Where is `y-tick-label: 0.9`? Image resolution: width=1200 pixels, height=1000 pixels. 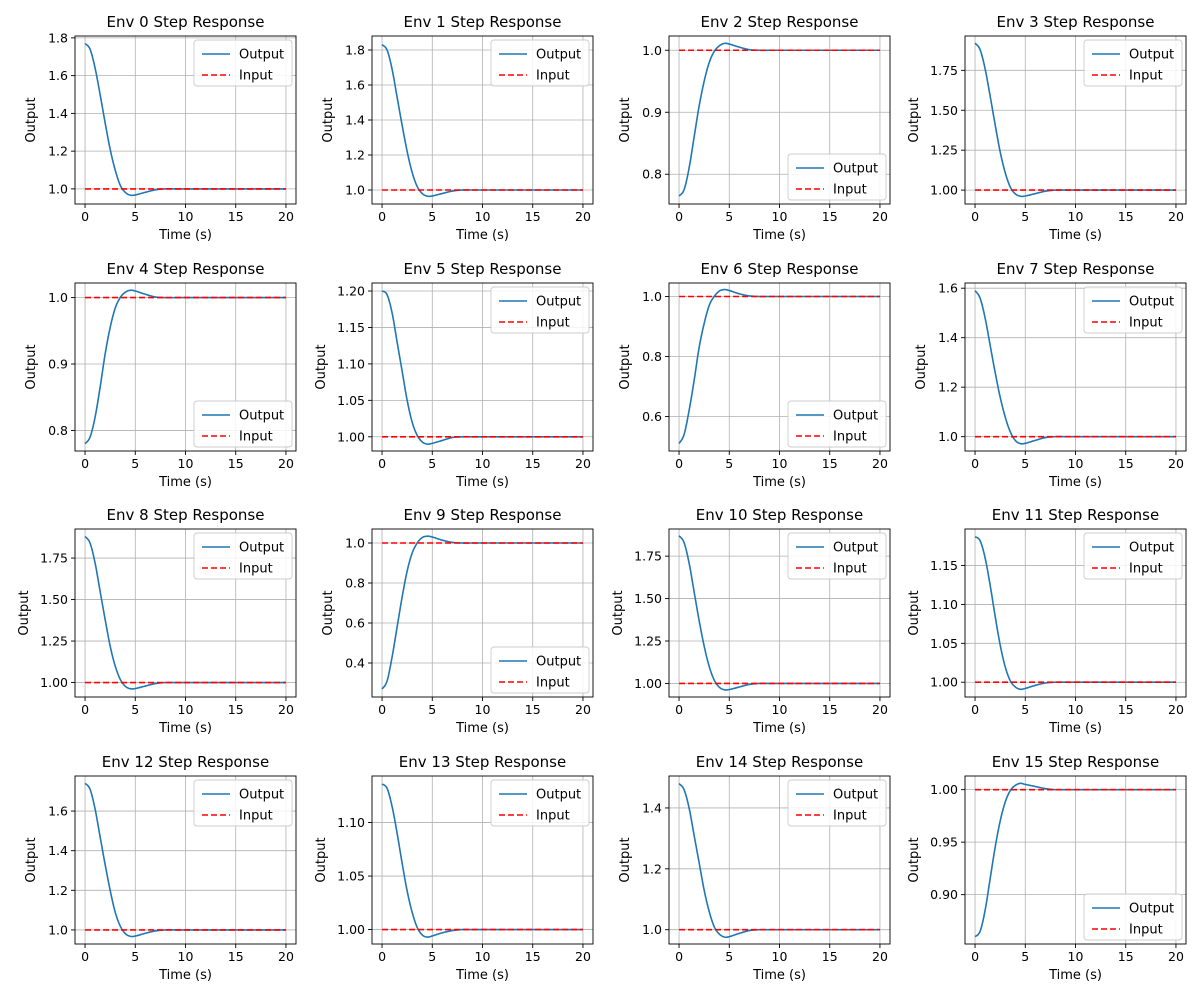
y-tick-label: 0.9 is located at coordinates (652, 112).